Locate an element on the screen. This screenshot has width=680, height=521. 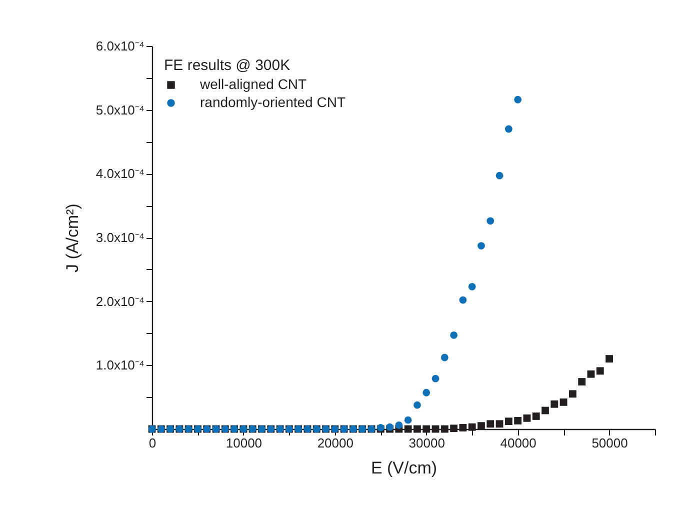
x-tick-label: 40000 is located at coordinates (518, 443).